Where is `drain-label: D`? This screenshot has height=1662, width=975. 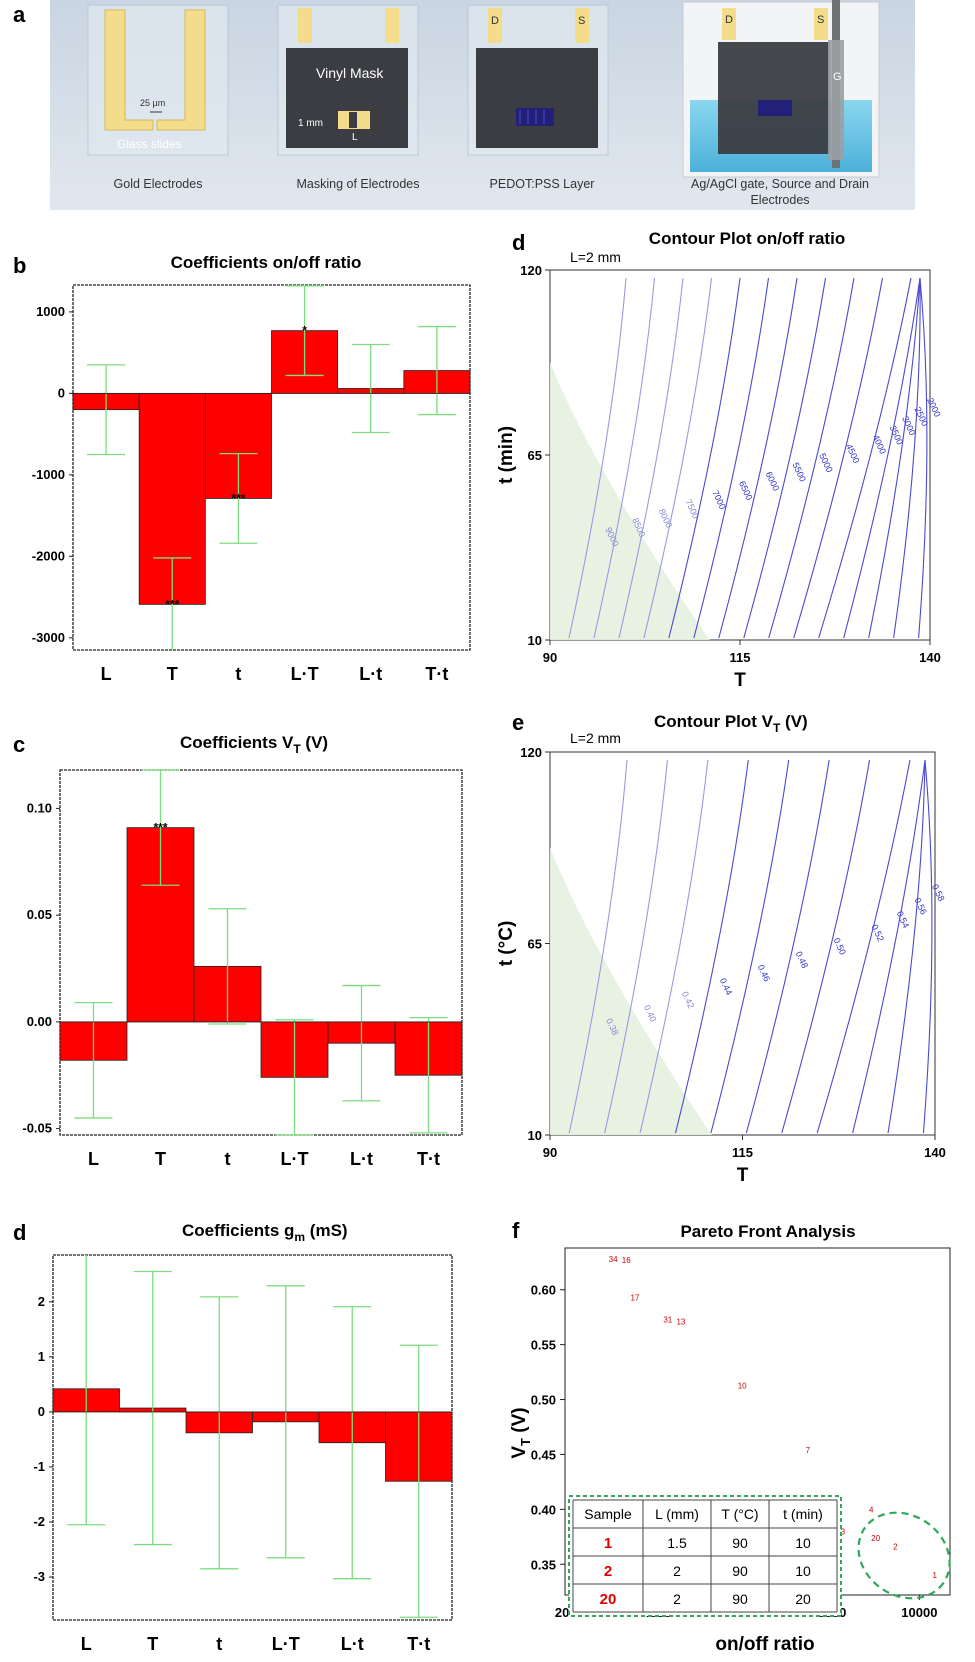
drain-label: D is located at coordinates (495, 21).